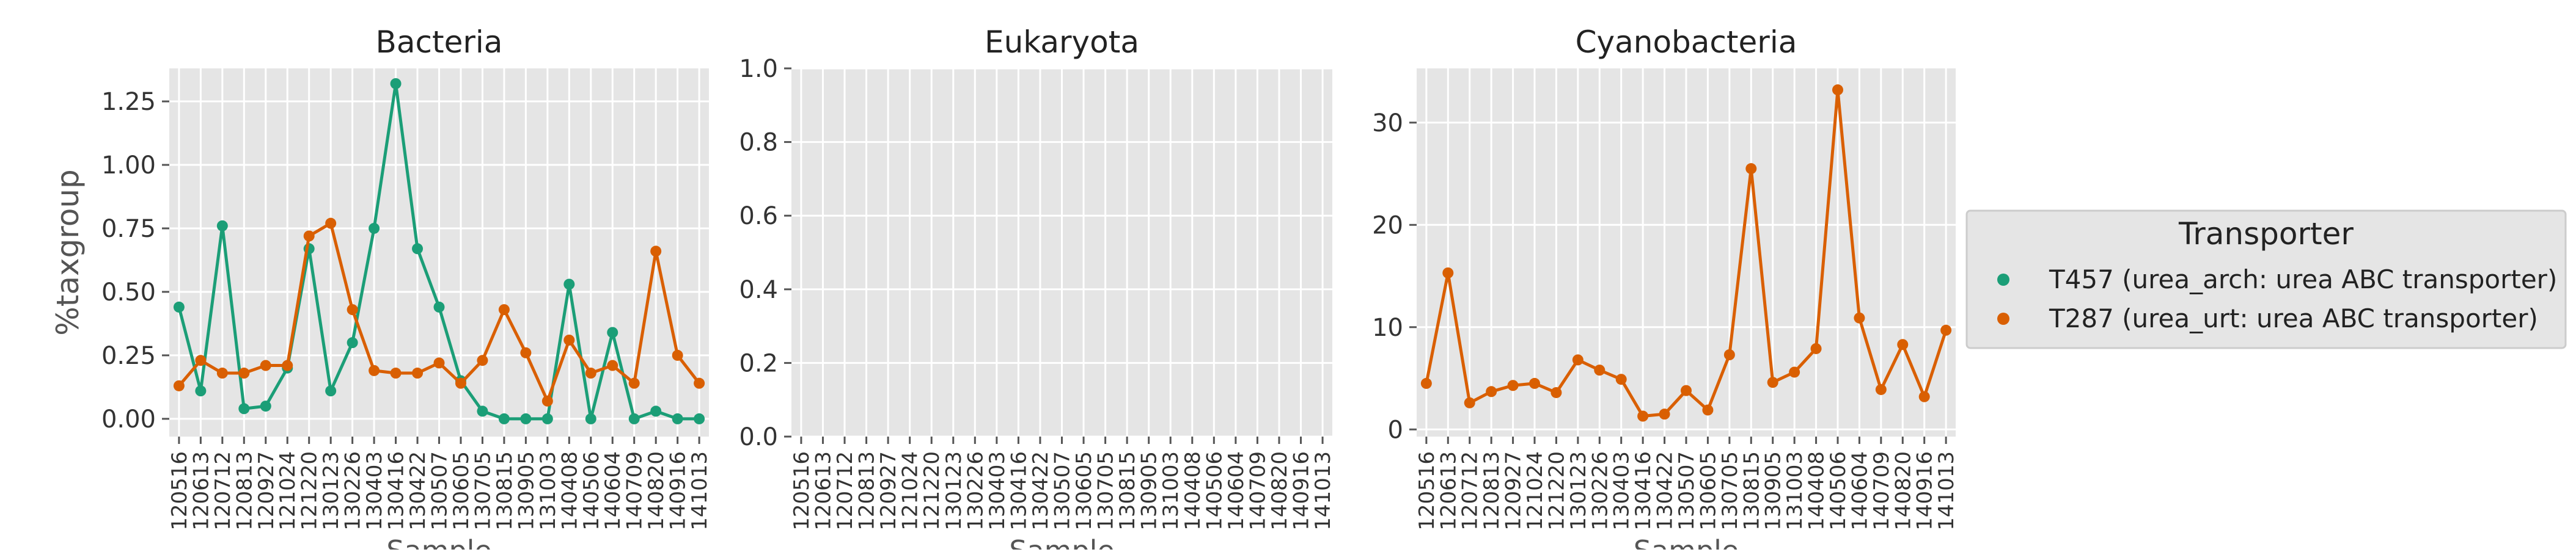 The height and width of the screenshot is (552, 2576). I want to click on x-tick-label: 130416, so click(1643, 491).